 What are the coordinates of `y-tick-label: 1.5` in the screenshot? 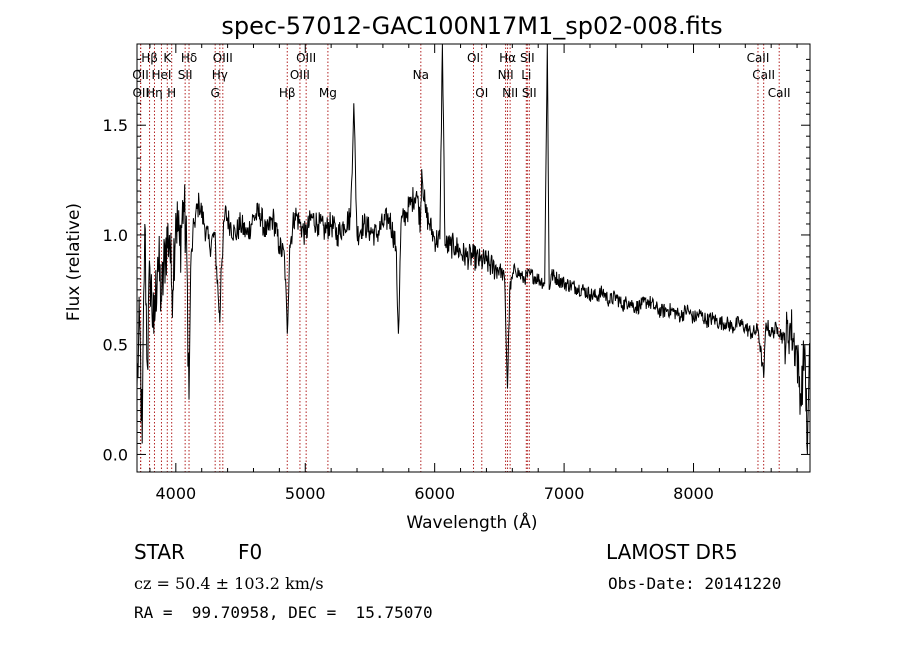 It's located at (115, 125).